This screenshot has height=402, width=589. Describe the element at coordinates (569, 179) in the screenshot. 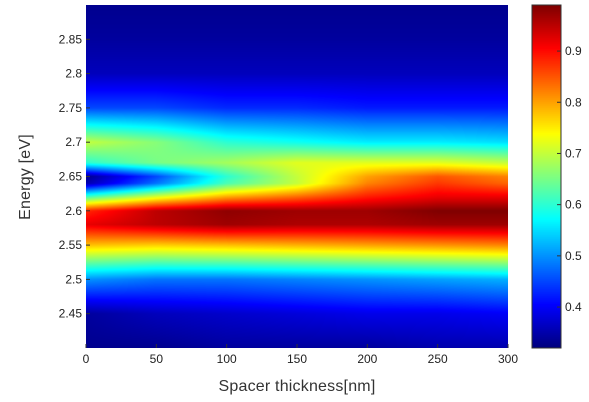

I see `colorbar-ticks: 0.4 0.5 0.6 0.7 0.8 0.9` at that location.